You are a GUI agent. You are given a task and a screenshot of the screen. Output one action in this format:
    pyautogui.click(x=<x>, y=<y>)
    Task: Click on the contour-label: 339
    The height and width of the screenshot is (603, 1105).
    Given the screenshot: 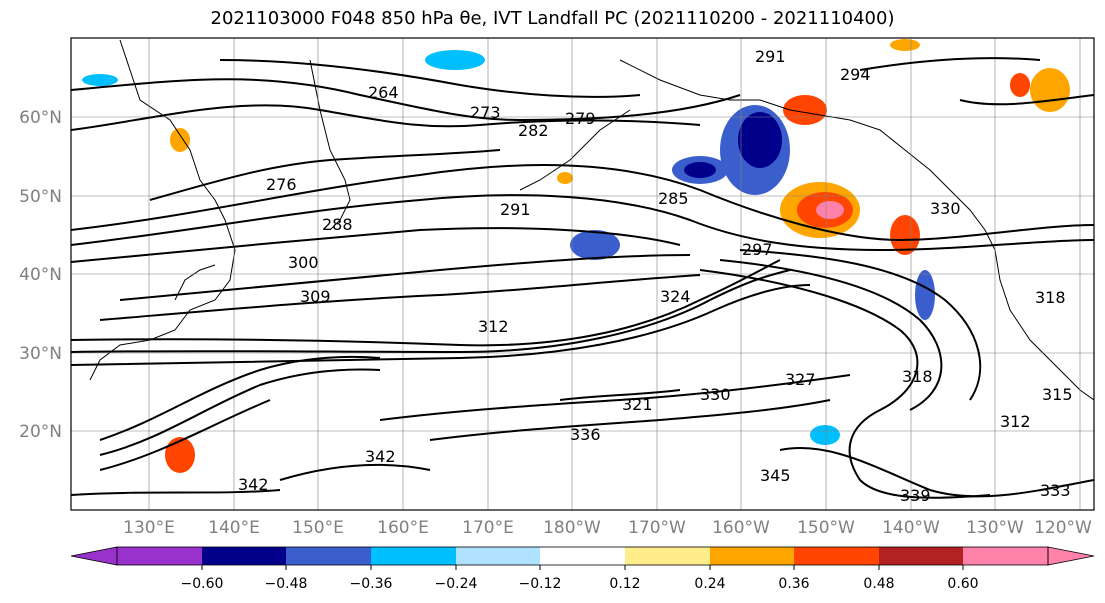 What is the action you would take?
    pyautogui.click(x=915, y=495)
    